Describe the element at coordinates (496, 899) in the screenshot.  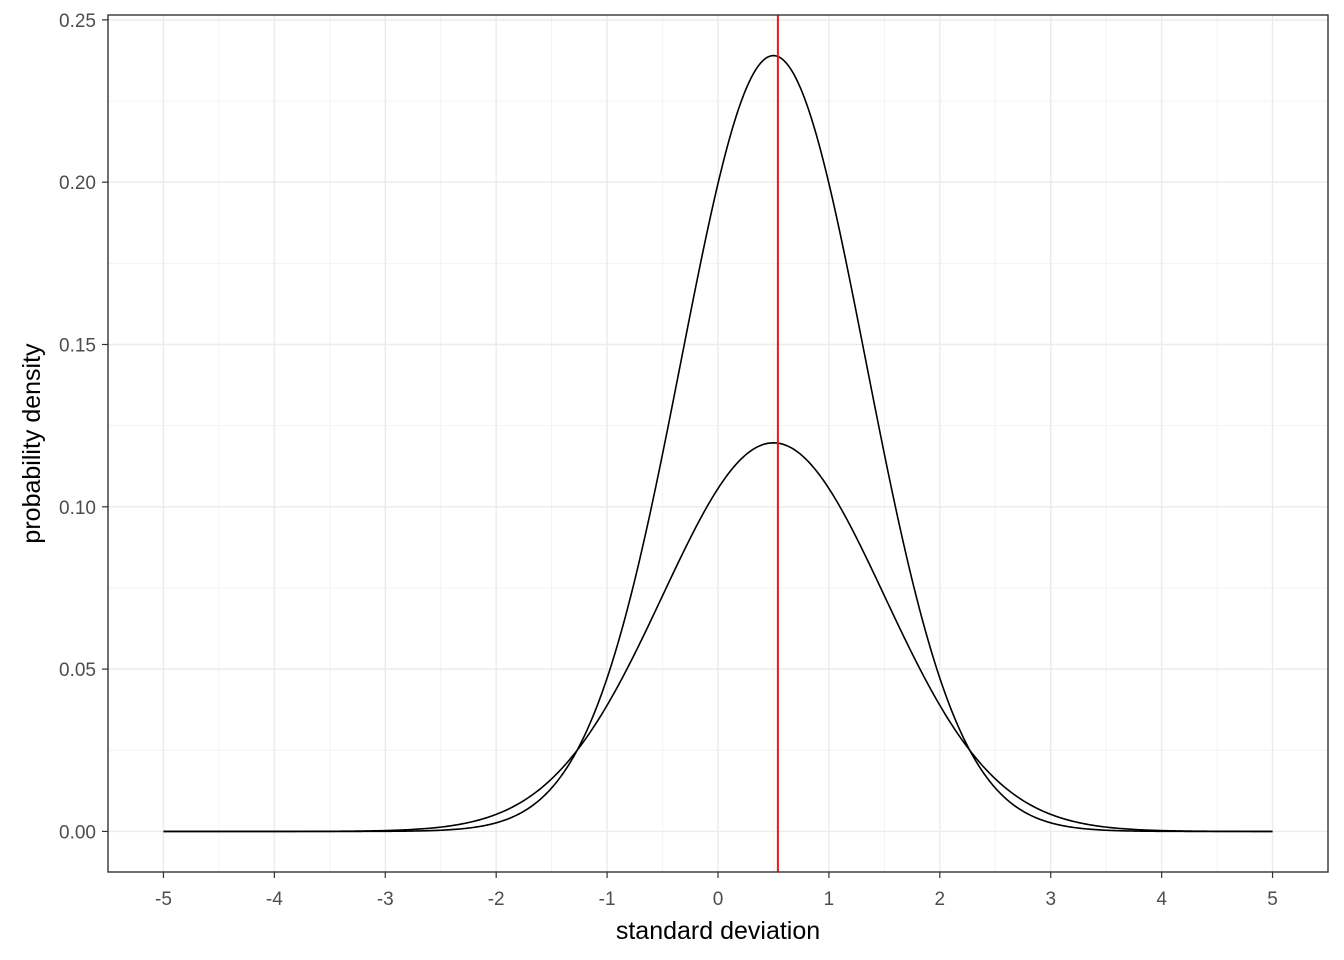
I see `x-tick-label: -2` at that location.